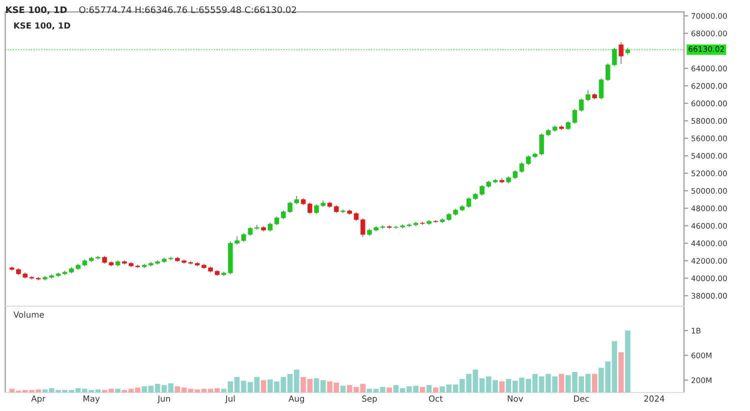 The height and width of the screenshot is (411, 750). What do you see at coordinates (229, 399) in the screenshot?
I see `x-tick-label: Jul` at bounding box center [229, 399].